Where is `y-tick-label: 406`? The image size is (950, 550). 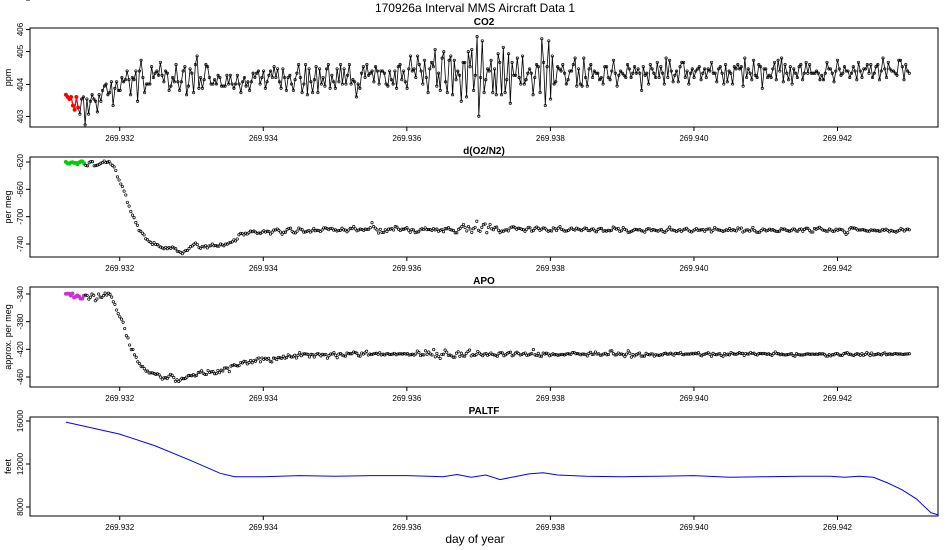 y-tick-label: 406 is located at coordinates (20, 29).